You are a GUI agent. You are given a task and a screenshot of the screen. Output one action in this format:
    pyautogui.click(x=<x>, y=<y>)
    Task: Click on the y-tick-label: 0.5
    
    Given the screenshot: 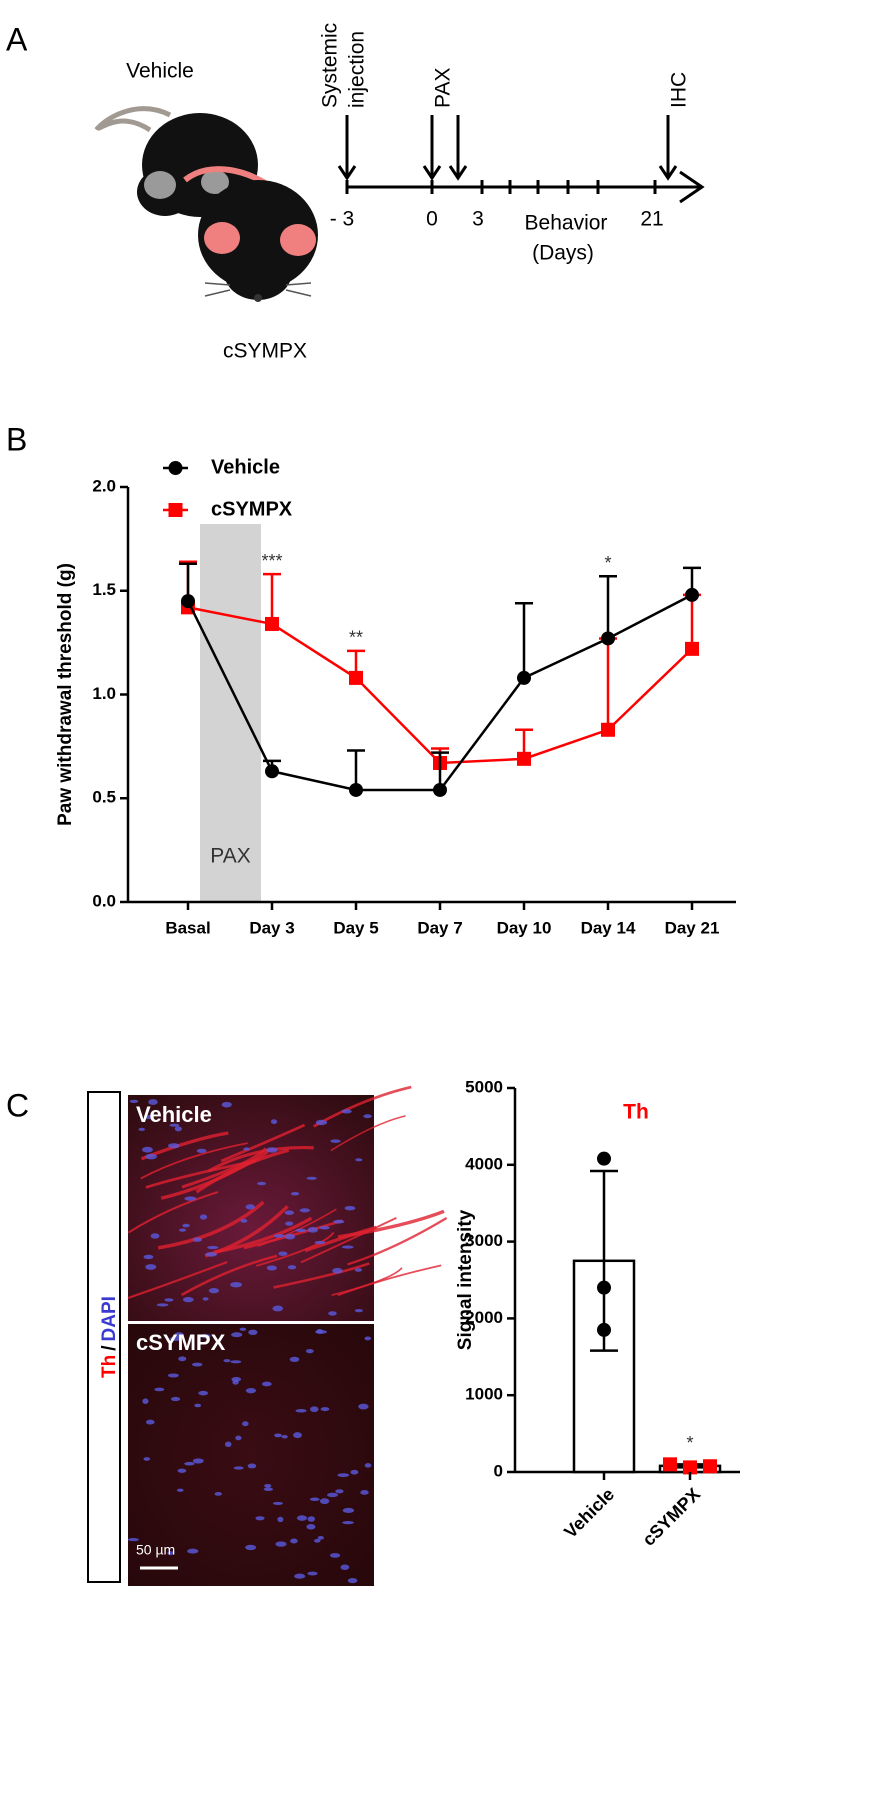 What is the action you would take?
    pyautogui.click(x=104, y=797)
    